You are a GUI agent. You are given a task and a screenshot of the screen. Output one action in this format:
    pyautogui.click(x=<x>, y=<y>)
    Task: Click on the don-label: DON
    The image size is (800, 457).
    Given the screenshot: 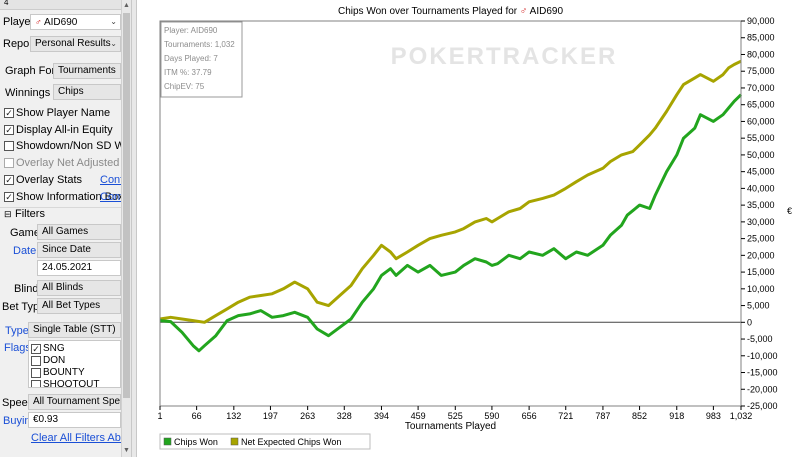 What is the action you would take?
    pyautogui.click(x=54, y=360)
    